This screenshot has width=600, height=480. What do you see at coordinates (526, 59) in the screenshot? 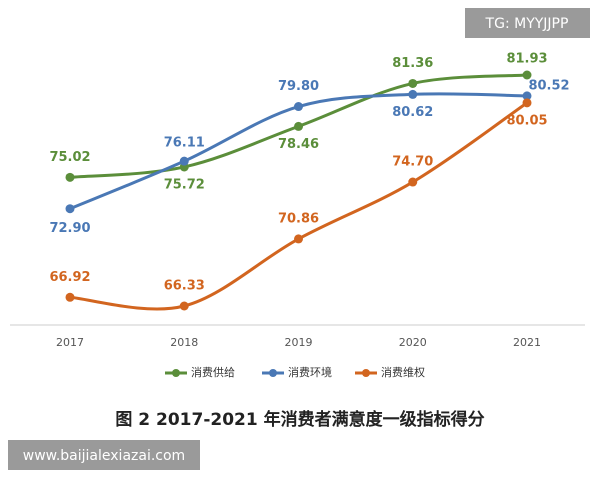
I see `value-label: 81.93` at bounding box center [526, 59].